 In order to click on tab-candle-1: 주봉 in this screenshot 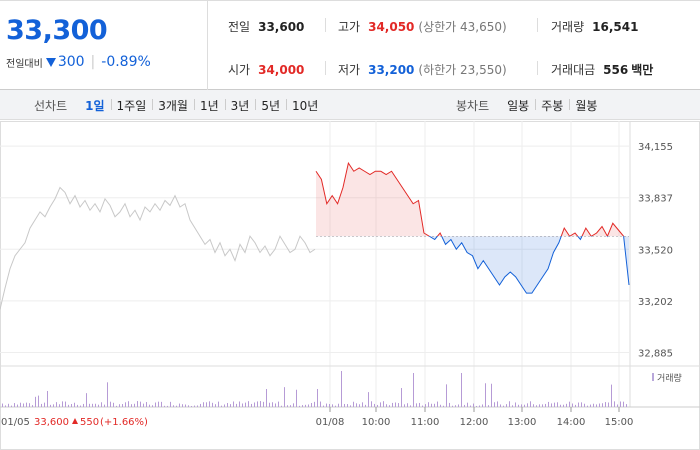, I will do `click(552, 105)`.